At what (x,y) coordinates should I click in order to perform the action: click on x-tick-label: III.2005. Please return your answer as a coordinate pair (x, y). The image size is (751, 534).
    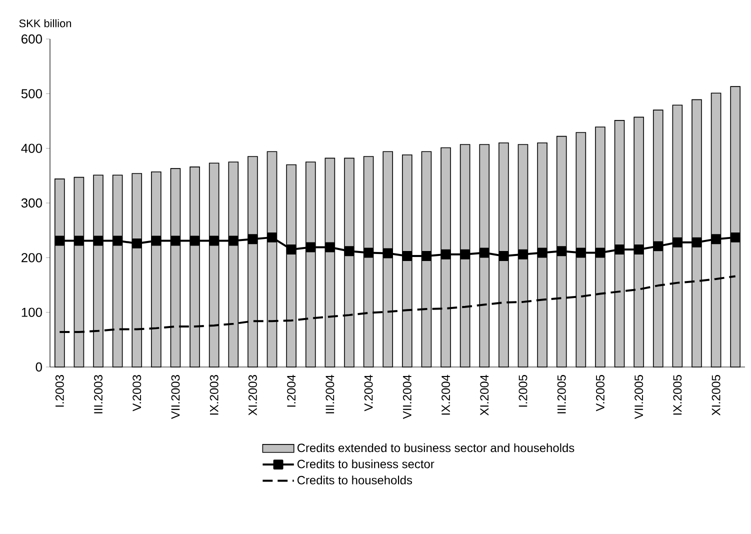
    Looking at the image, I should click on (561, 394).